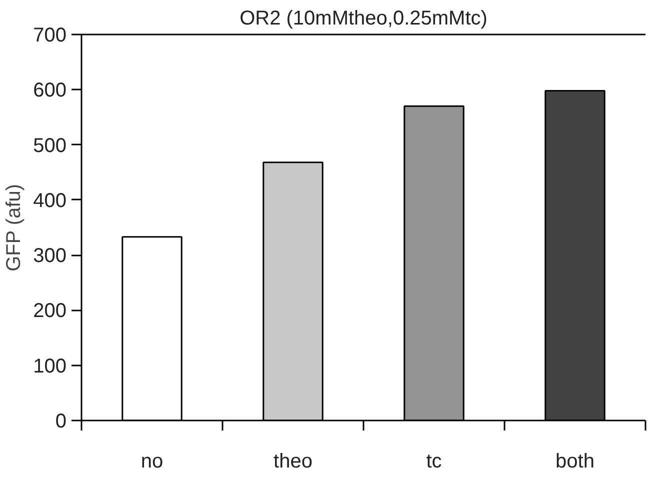  I want to click on y-tick-label: 400, so click(50, 201).